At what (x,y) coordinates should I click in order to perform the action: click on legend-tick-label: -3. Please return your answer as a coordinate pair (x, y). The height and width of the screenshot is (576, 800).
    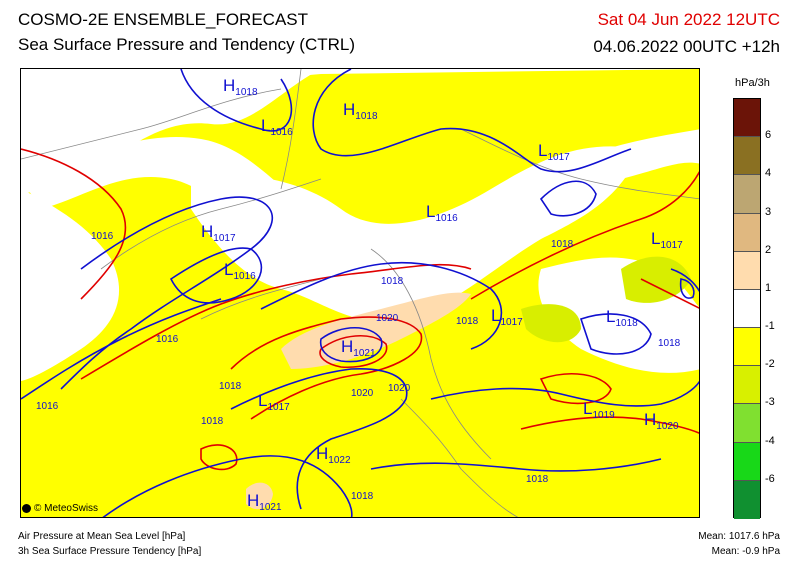
    Looking at the image, I should click on (770, 402).